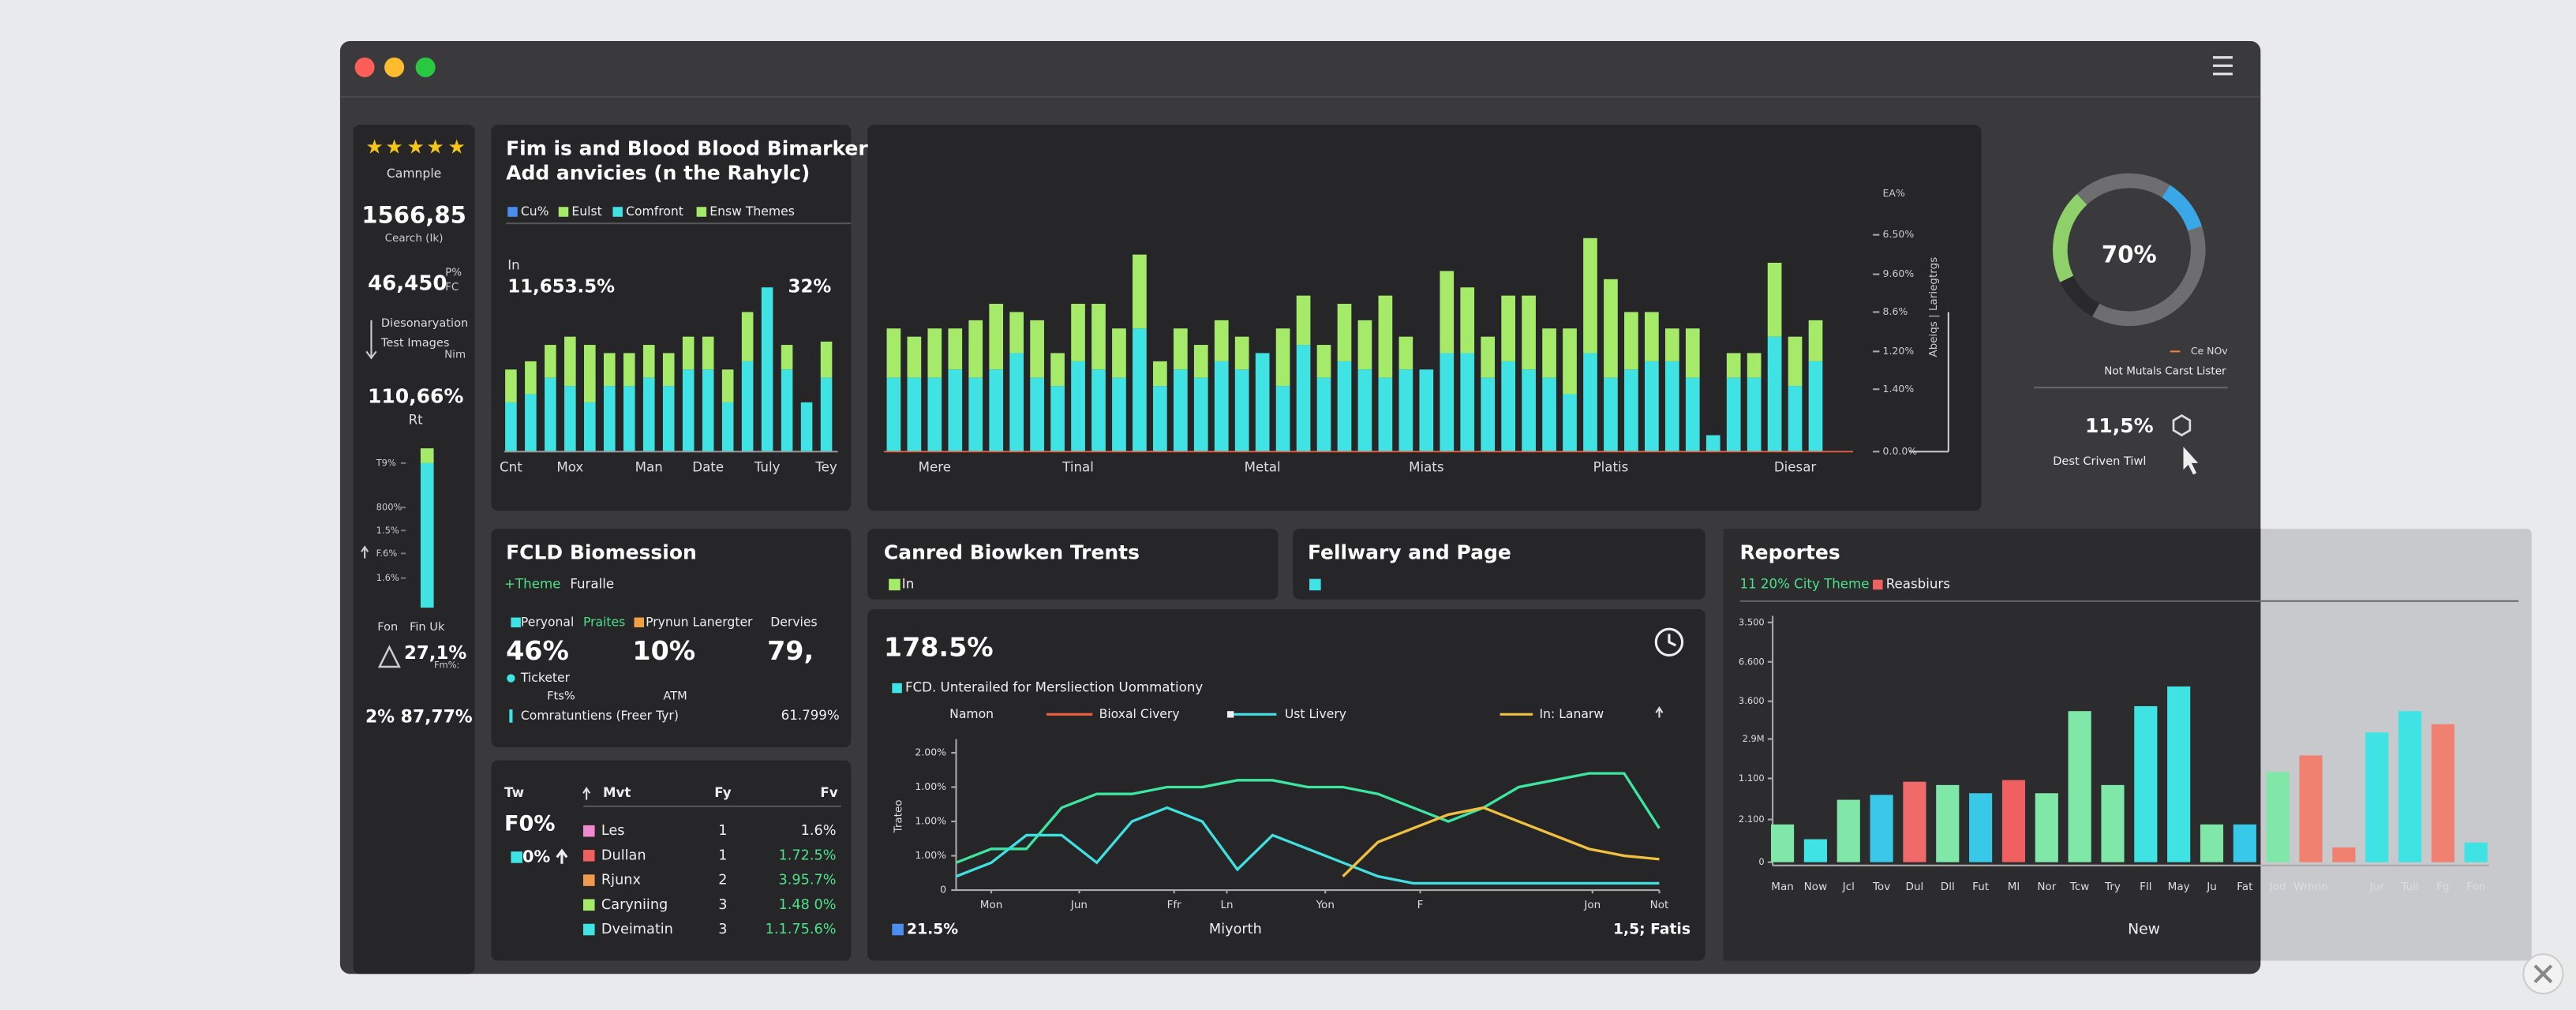  What do you see at coordinates (435, 653) in the screenshot?
I see `label: 27,1%` at bounding box center [435, 653].